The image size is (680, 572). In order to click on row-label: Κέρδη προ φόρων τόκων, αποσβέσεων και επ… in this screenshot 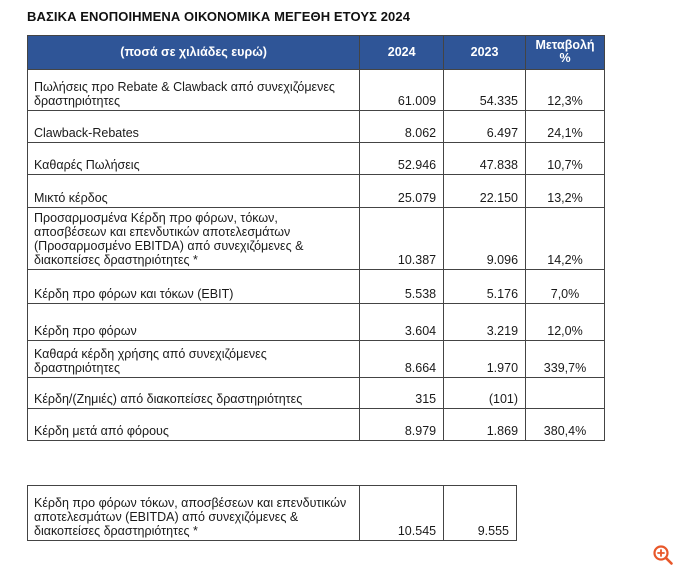, I will do `click(193, 513)`.